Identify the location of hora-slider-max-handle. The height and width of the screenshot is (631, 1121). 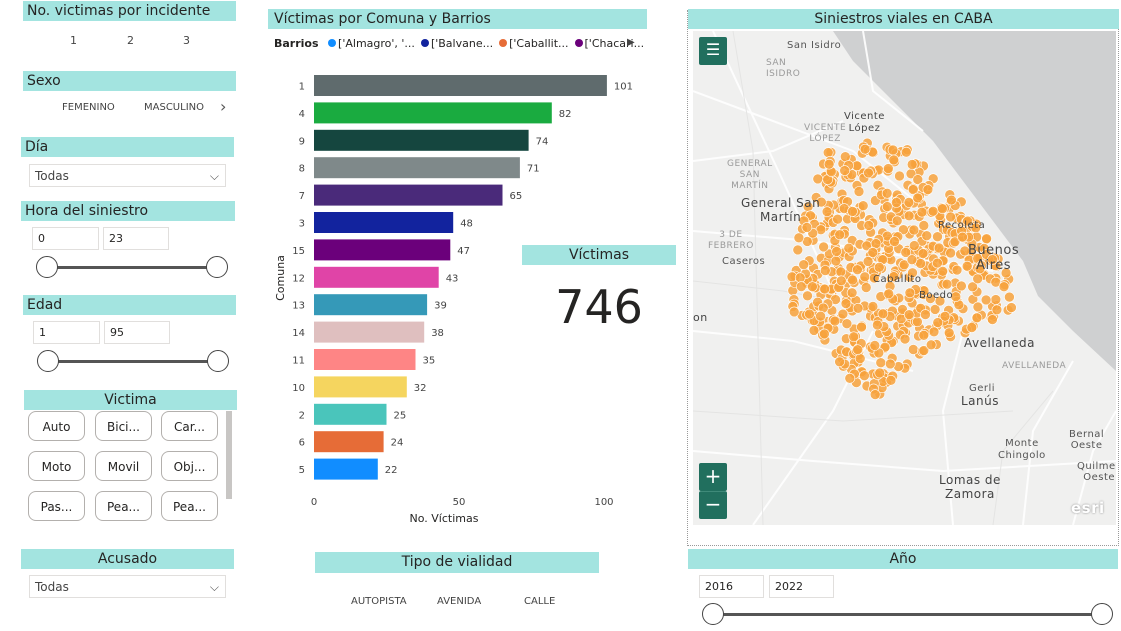
(217, 267).